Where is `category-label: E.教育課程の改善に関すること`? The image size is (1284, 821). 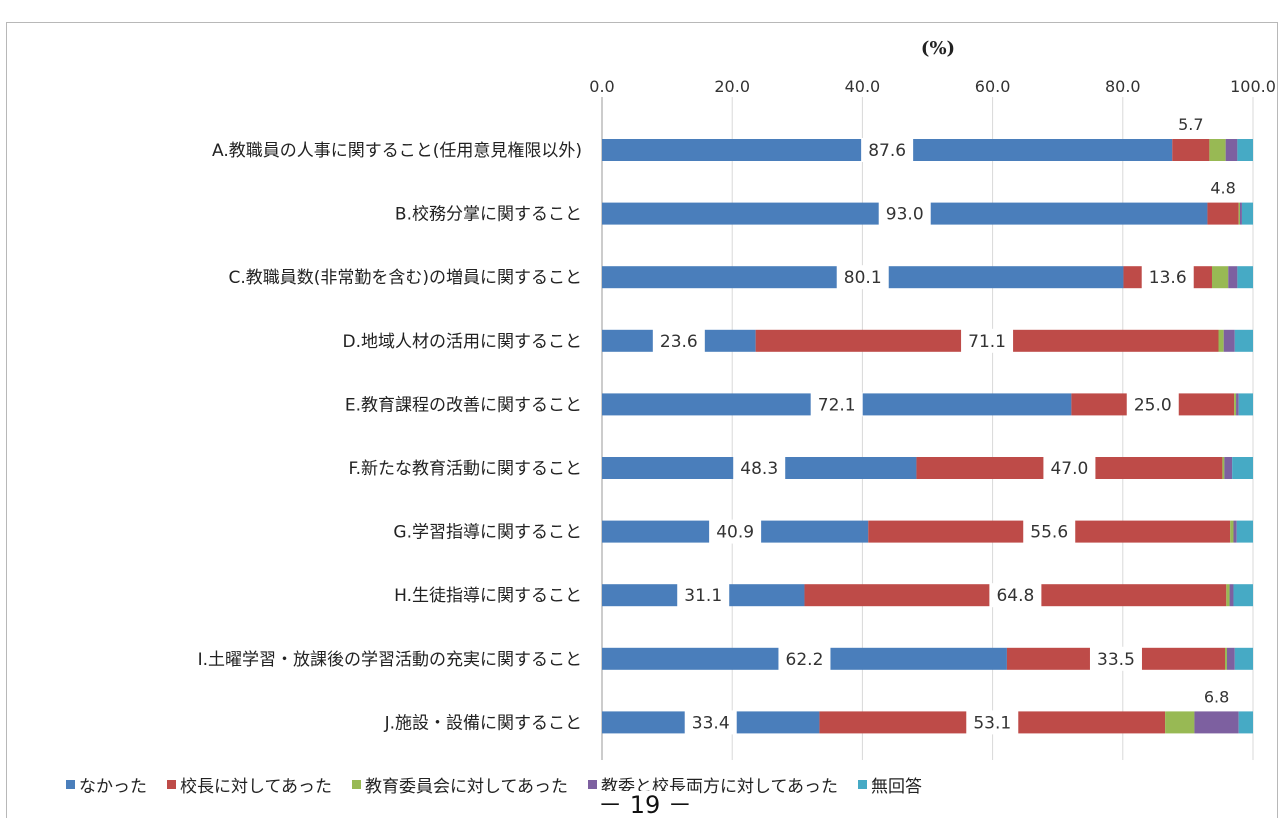
category-label: E.教育課程の改善に関すること is located at coordinates (463, 405).